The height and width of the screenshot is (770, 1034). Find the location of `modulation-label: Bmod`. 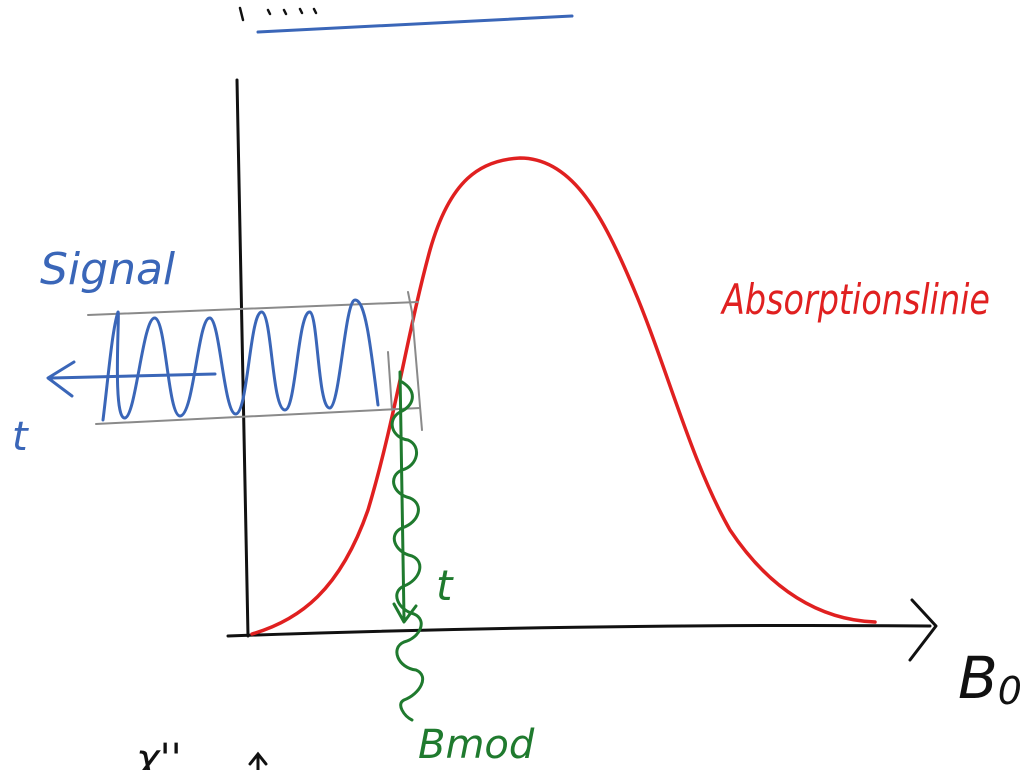

modulation-label: Bmod is located at coordinates (476, 745).